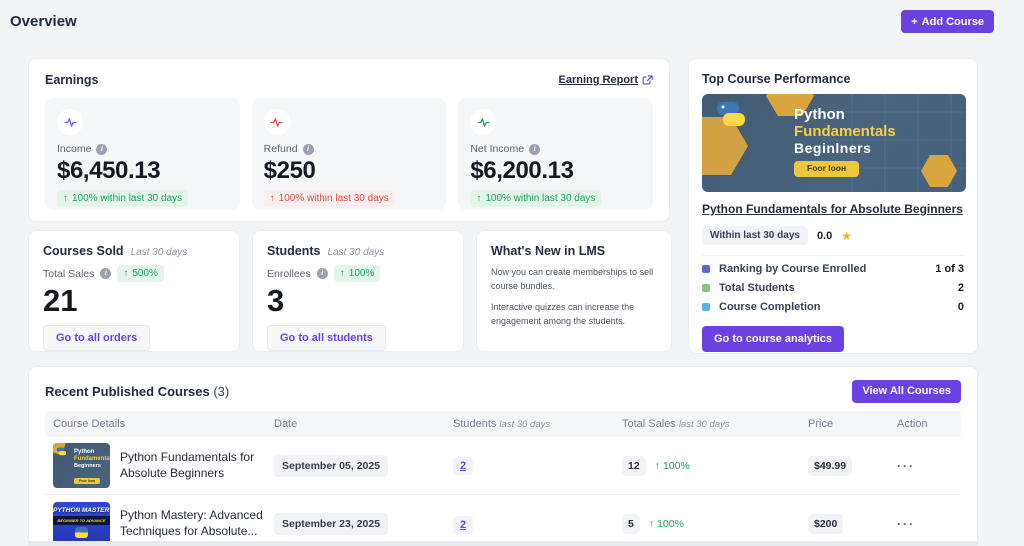 The image size is (1024, 546). I want to click on thumb-badge: Foor looн, so click(87, 481).